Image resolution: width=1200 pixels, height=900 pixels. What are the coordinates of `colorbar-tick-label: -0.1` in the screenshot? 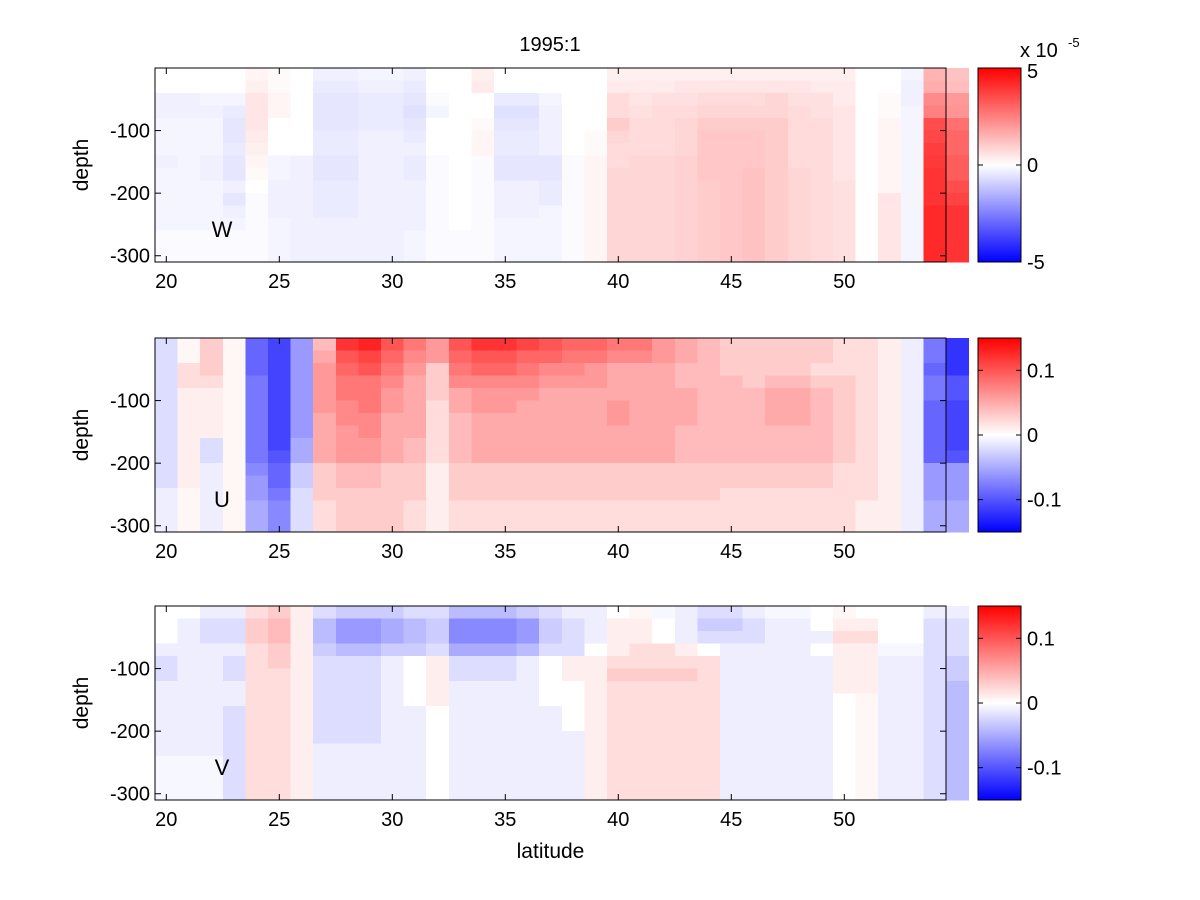 It's located at (1044, 769).